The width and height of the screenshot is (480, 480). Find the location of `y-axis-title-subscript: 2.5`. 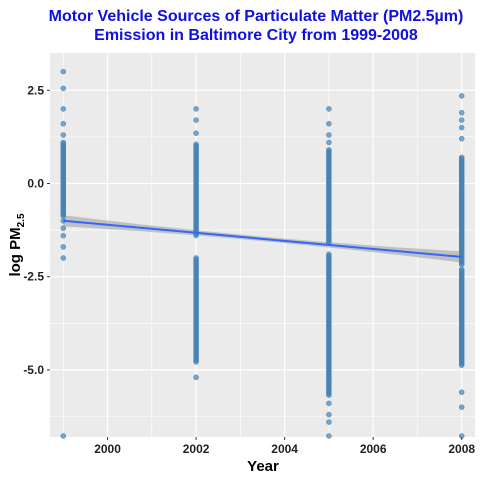

y-axis-title-subscript: 2.5 is located at coordinates (21, 220).